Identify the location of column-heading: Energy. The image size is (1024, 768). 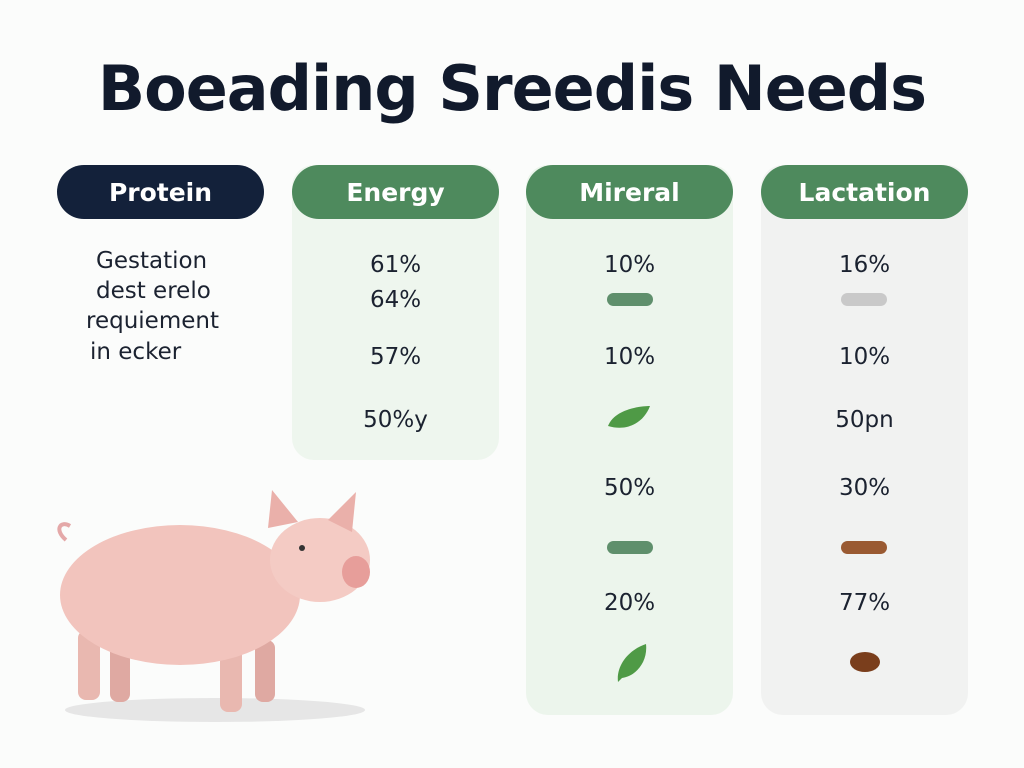
(395, 192).